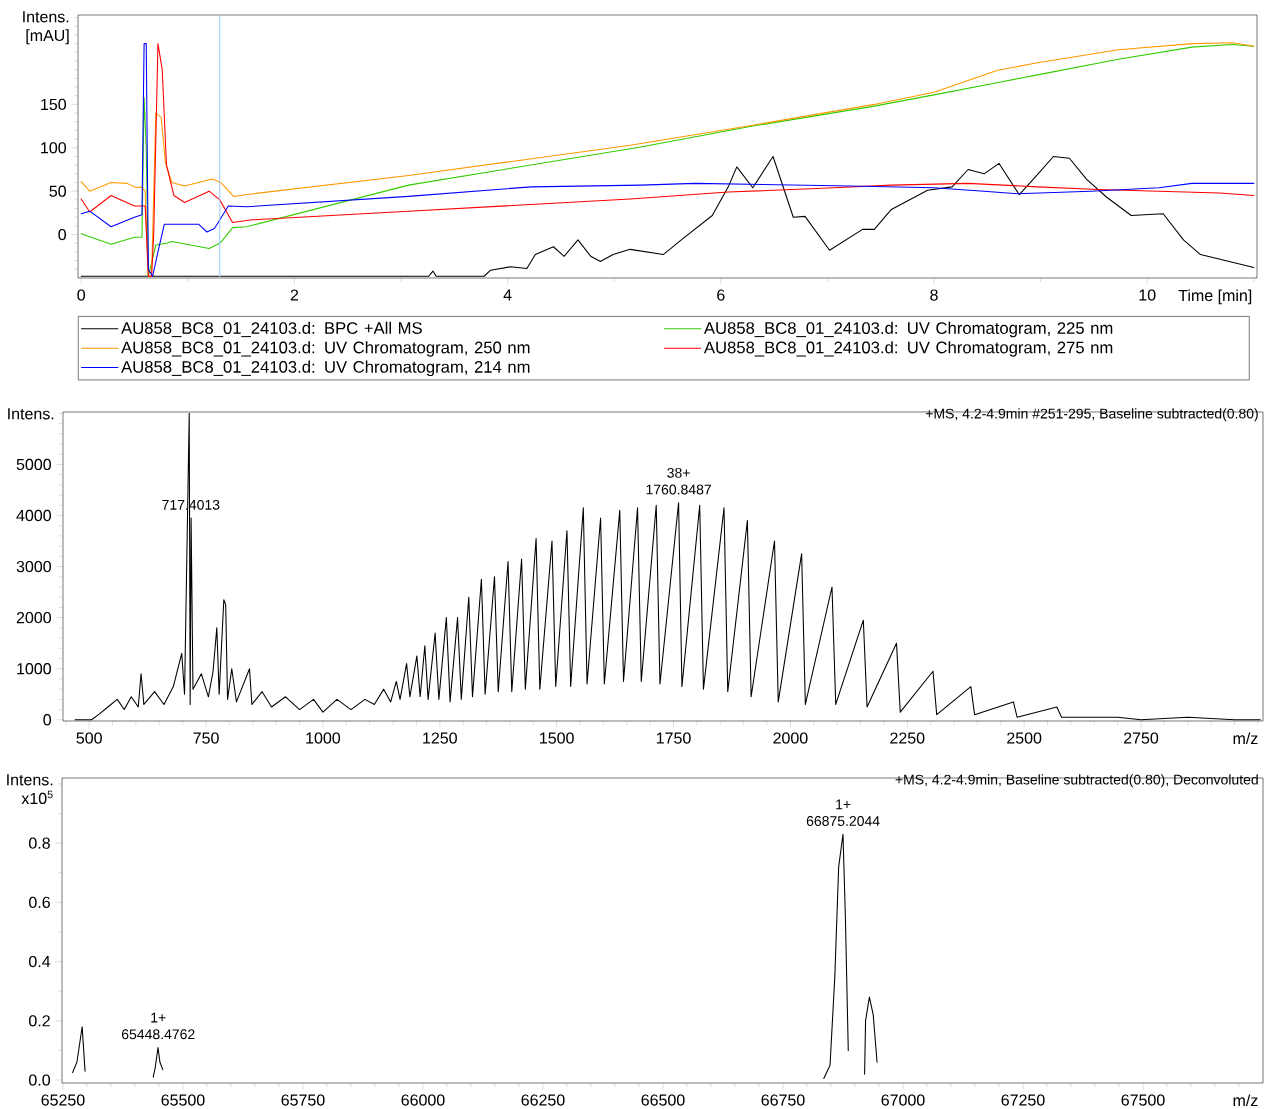 This screenshot has width=1267, height=1109. I want to click on annotation: 1+ 65448.4762, so click(158, 1026).